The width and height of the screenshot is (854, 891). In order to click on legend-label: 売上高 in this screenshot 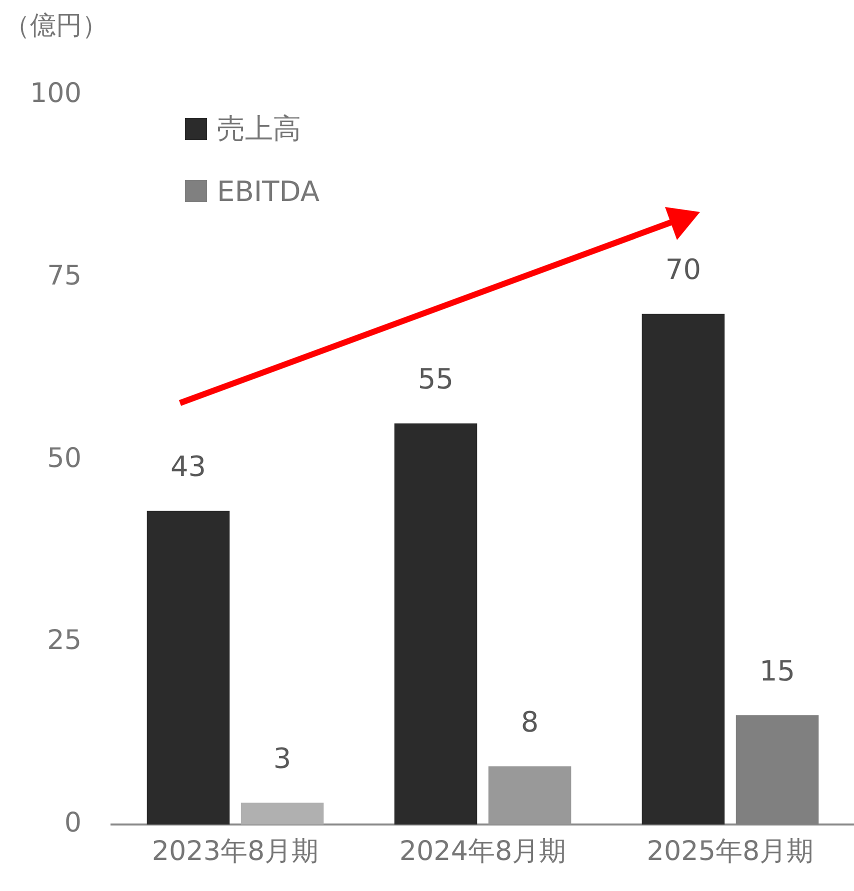, I will do `click(259, 129)`.